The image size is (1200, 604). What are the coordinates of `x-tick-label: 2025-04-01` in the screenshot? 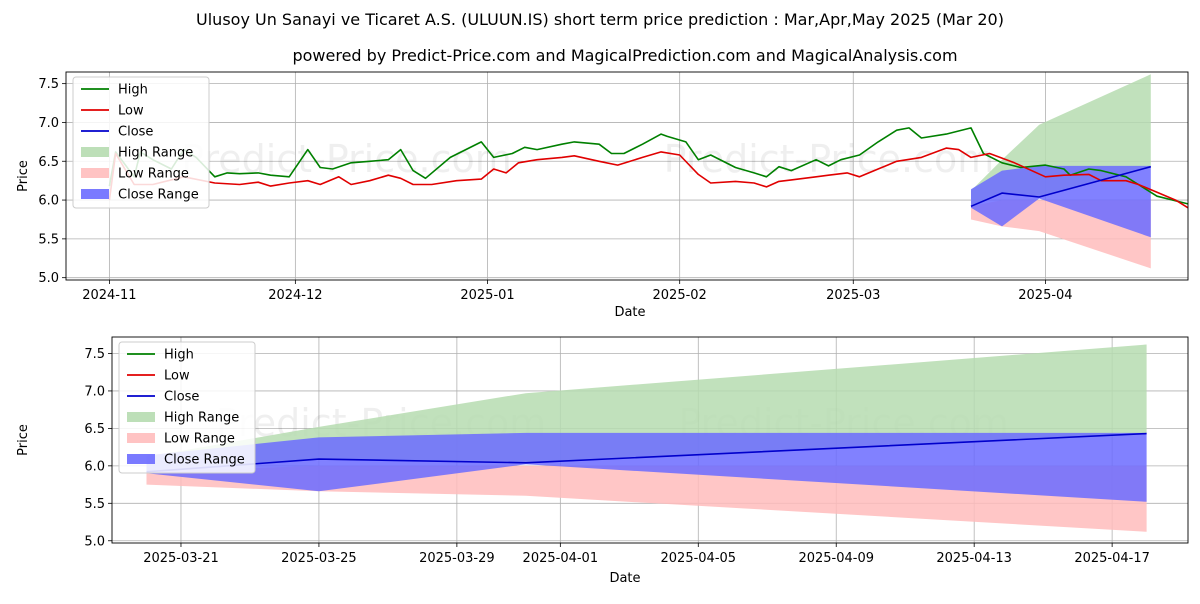 It's located at (561, 558).